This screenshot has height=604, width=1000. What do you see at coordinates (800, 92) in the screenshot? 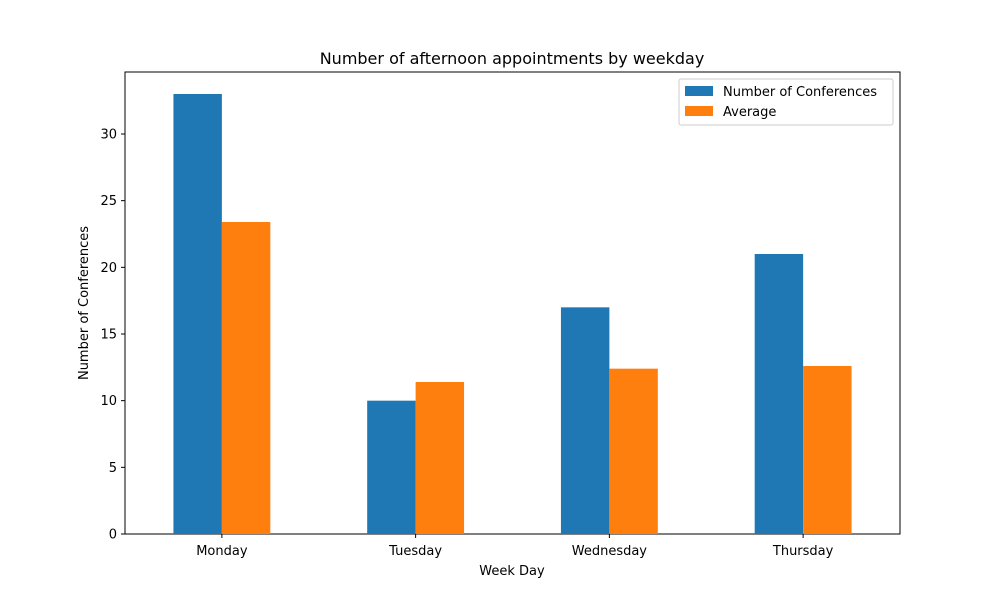
I see `legend-label: Number of Conferences` at bounding box center [800, 92].